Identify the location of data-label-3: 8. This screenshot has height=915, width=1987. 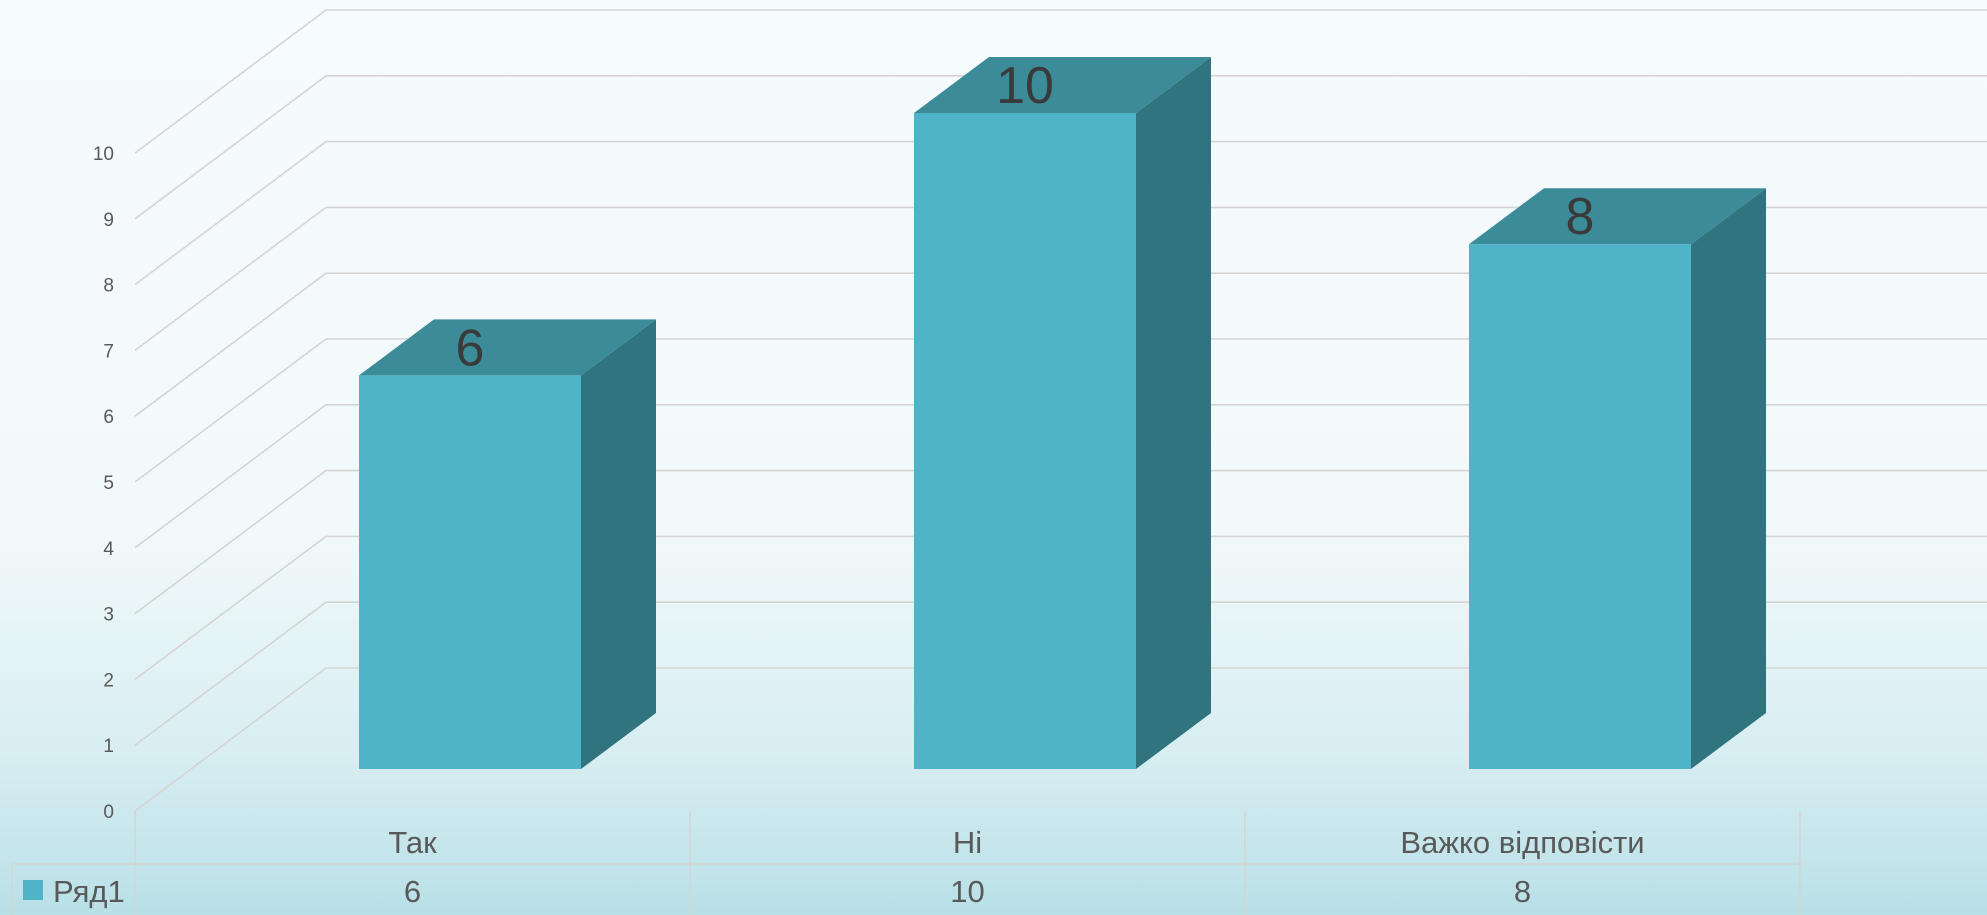
(1580, 217).